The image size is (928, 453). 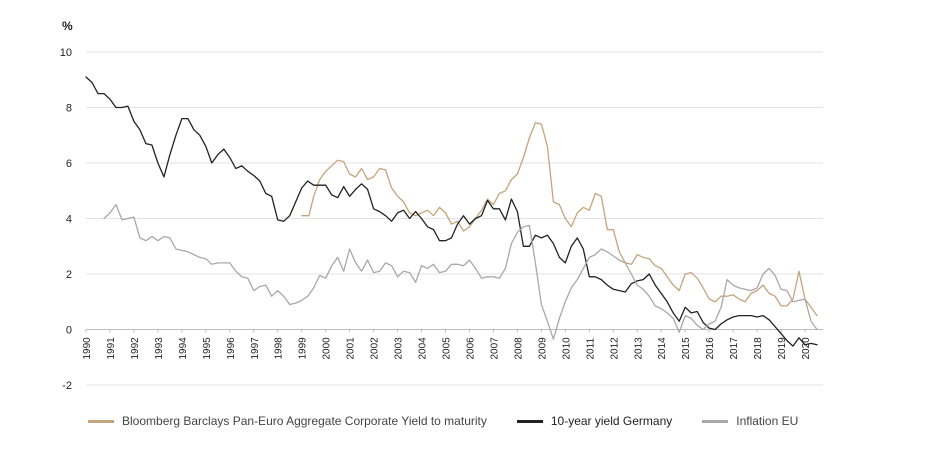 I want to click on legend-label-inflation-eu: Inflation EU, so click(x=767, y=421).